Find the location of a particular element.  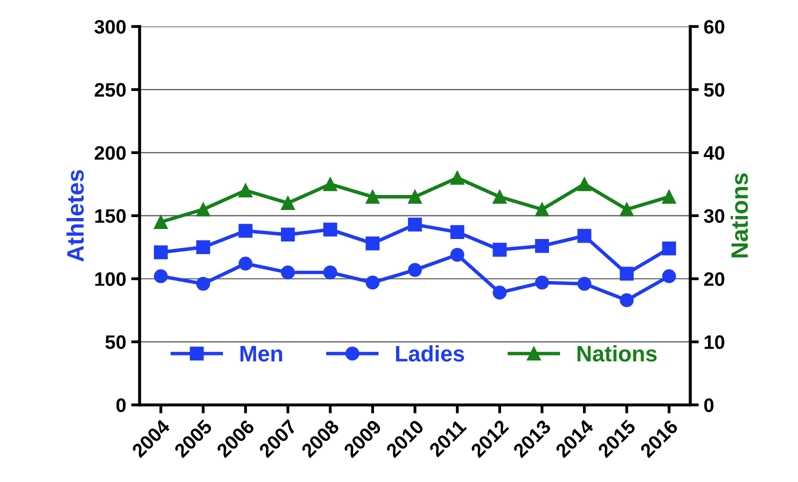

y-tick-label: 150 is located at coordinates (110, 216).